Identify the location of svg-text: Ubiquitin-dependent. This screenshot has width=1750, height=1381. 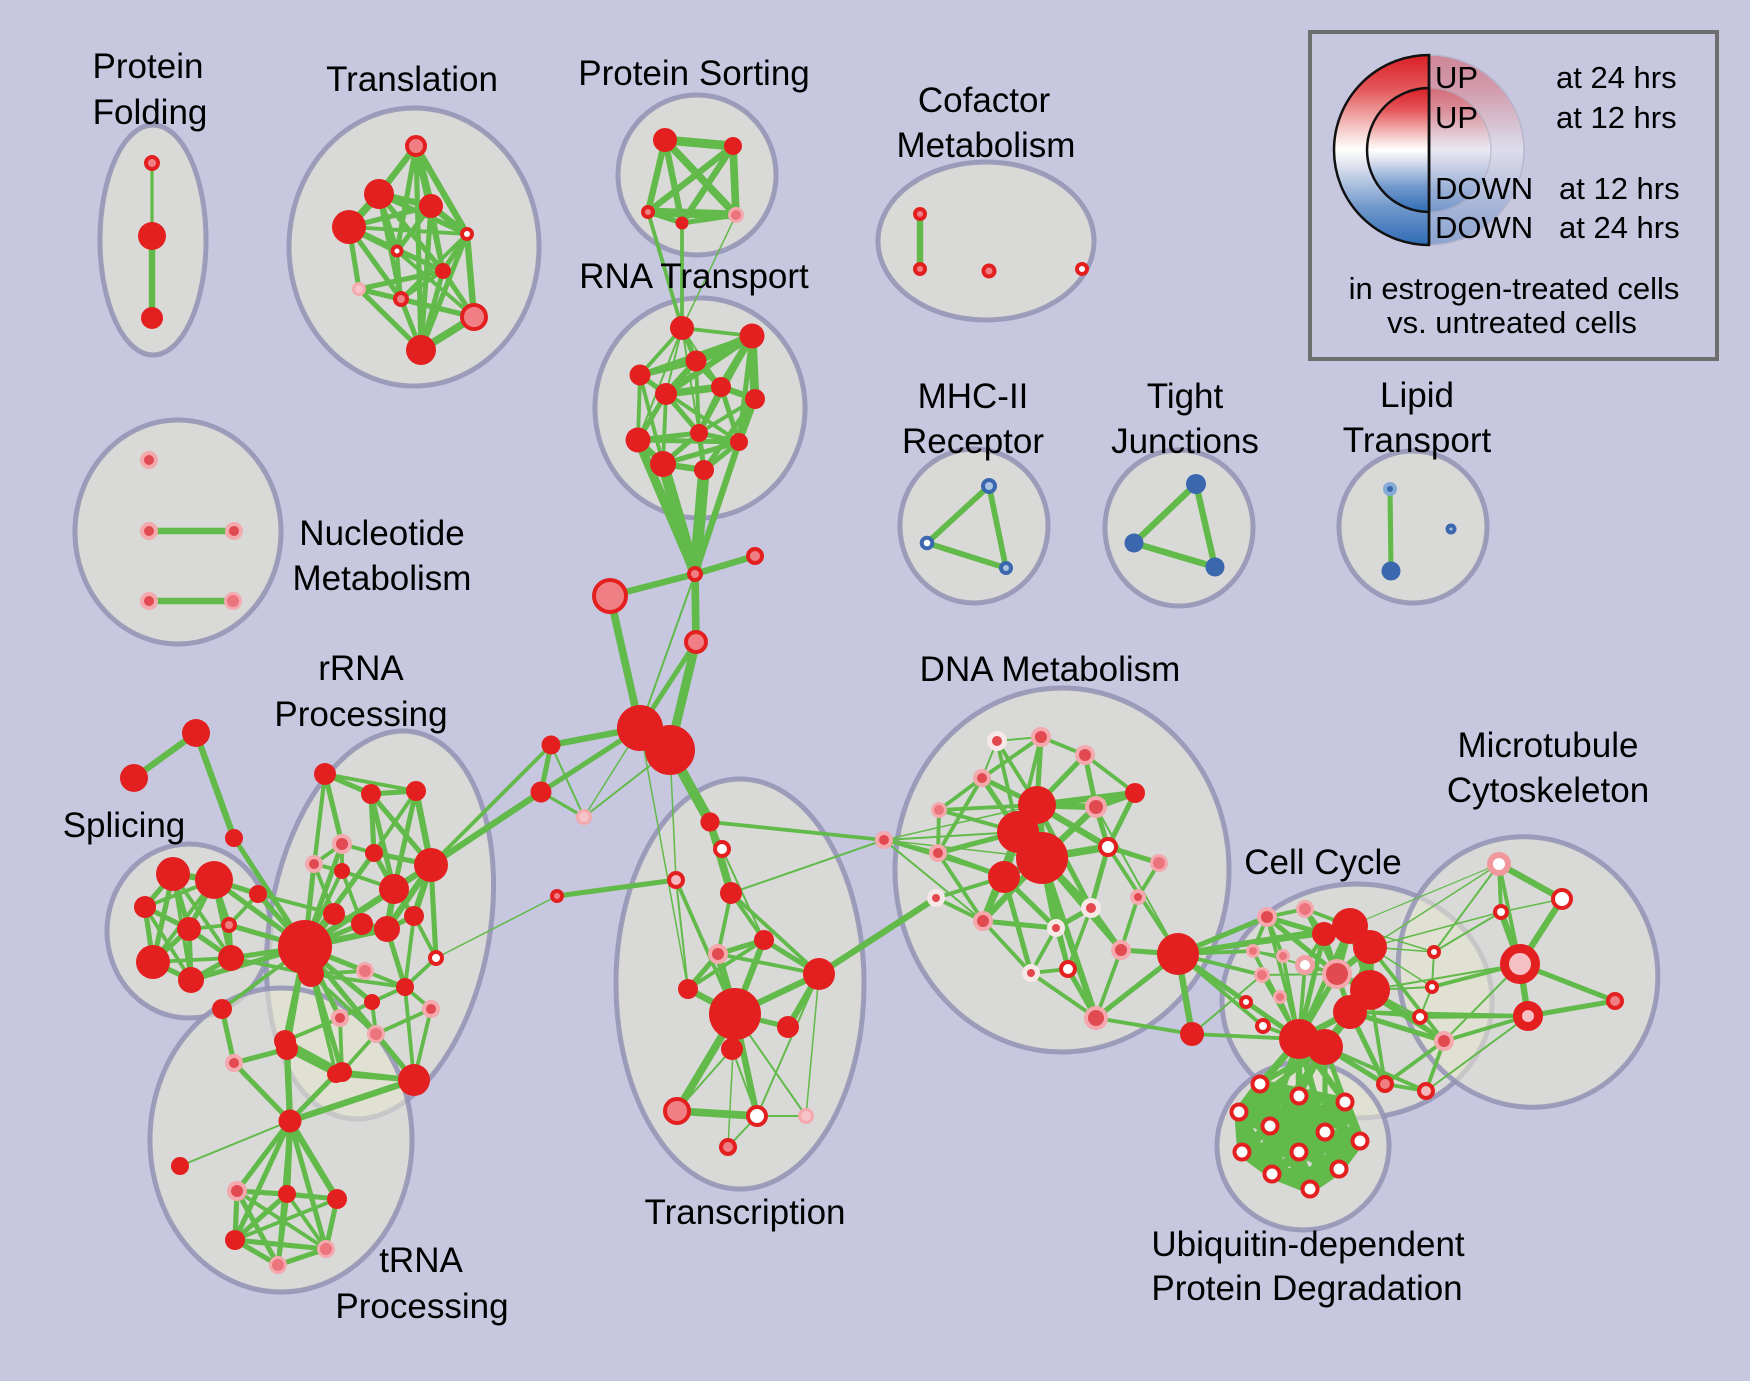
(1308, 1244).